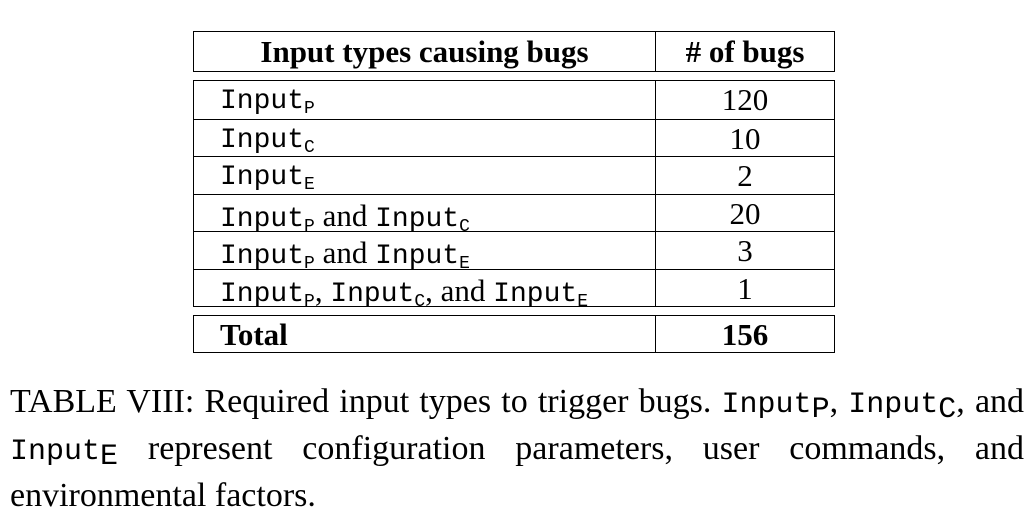  Describe the element at coordinates (459, 290) in the screenshot. I see `connector-text: , and` at that location.